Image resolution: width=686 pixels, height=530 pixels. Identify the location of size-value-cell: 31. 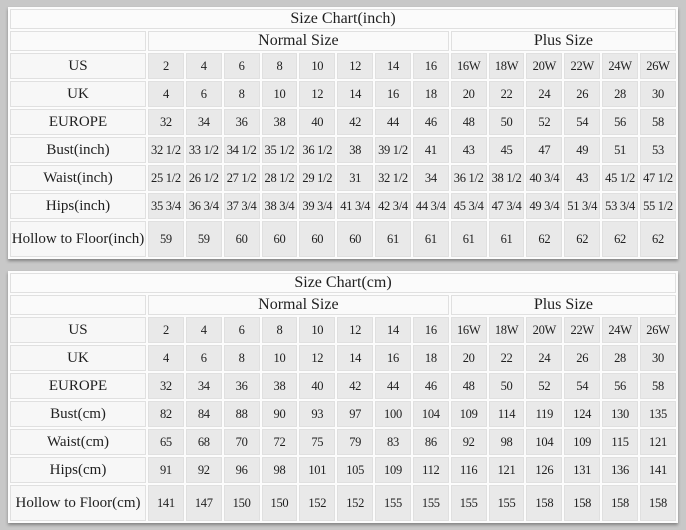
(355, 178).